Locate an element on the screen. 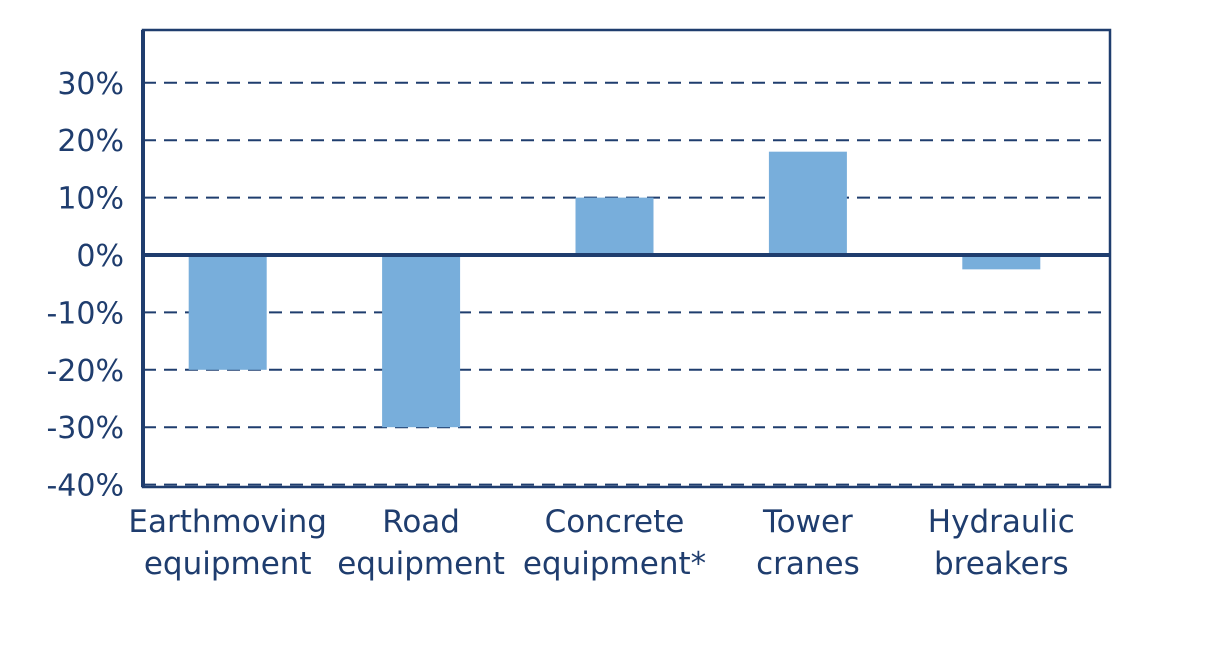 This screenshot has height=648, width=1210. y-tick-label: -20% is located at coordinates (85, 371).